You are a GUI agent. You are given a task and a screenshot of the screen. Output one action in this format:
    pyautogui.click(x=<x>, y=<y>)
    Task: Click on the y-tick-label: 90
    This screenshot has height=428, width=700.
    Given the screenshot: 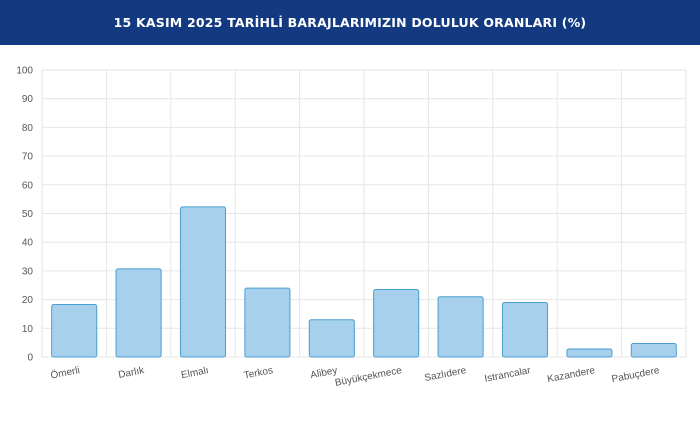 What is the action you would take?
    pyautogui.click(x=28, y=99)
    